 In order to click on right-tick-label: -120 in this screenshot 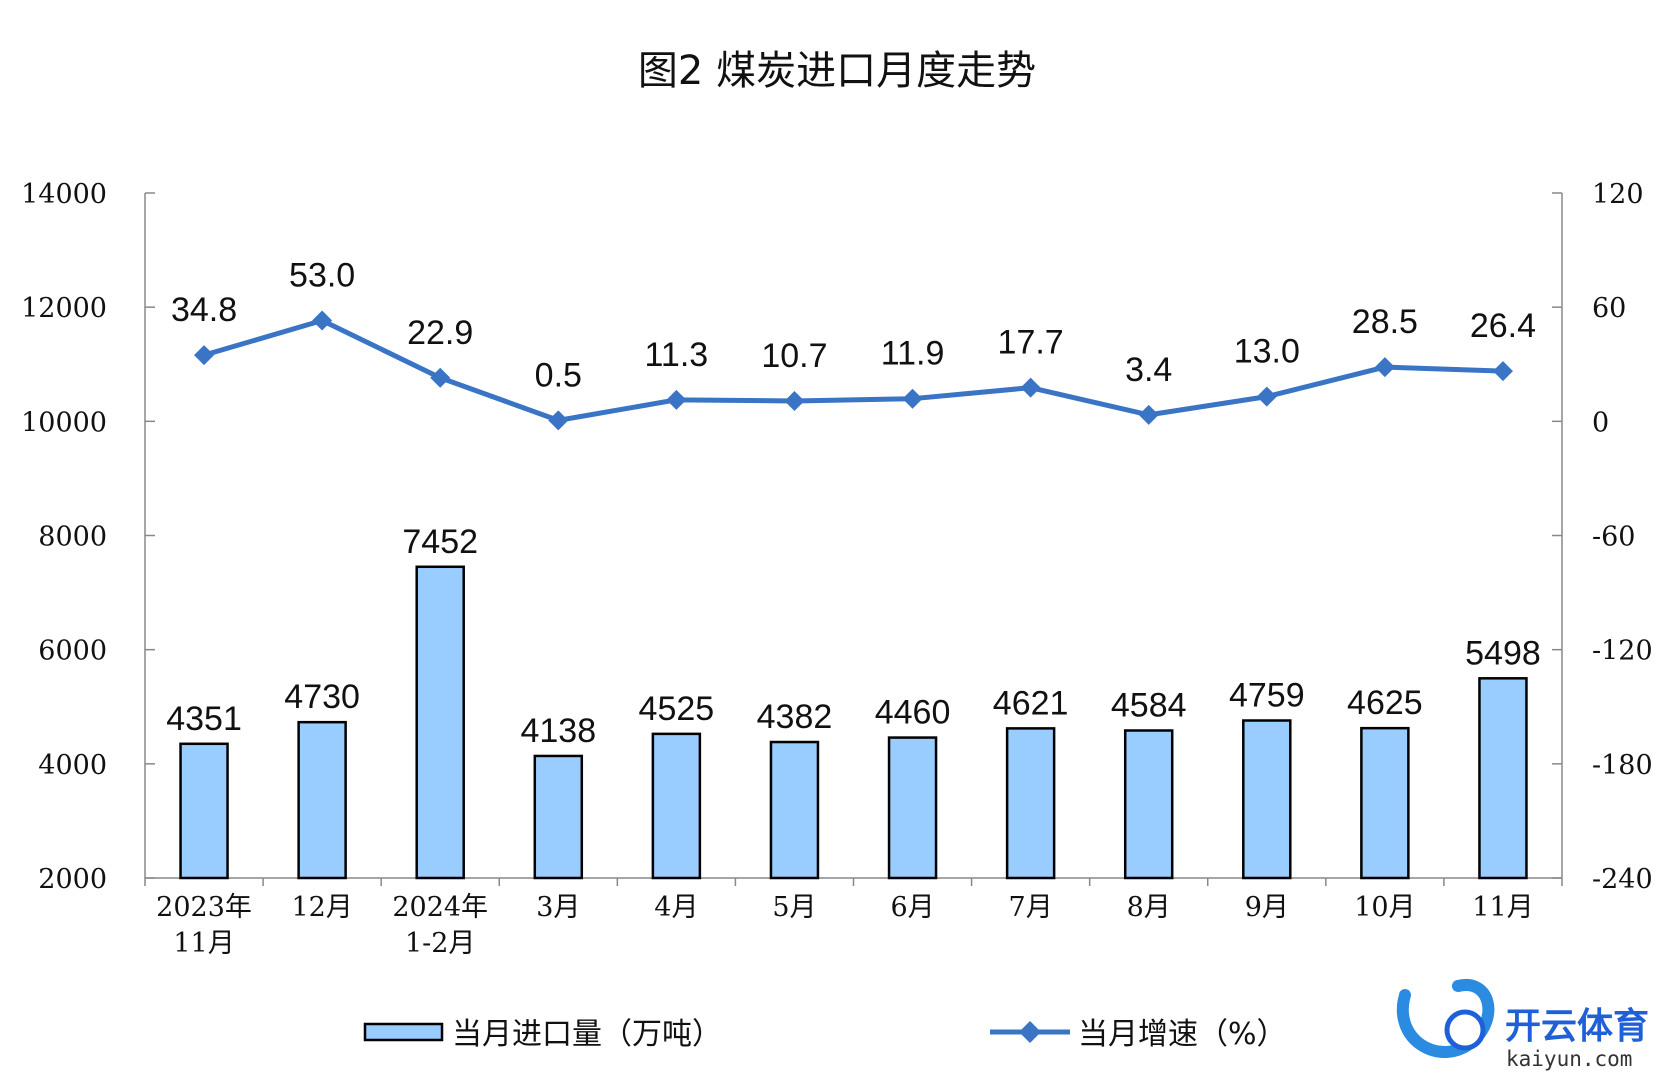, I will do `click(1622, 651)`.